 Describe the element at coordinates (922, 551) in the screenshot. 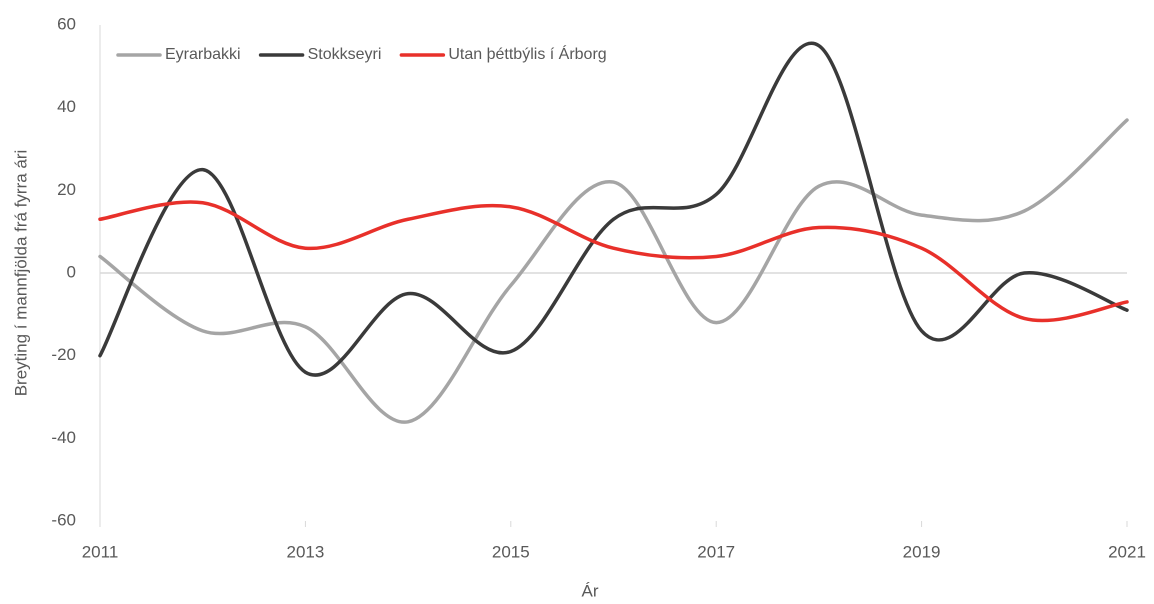

I see `x-tick-label: 2019` at that location.